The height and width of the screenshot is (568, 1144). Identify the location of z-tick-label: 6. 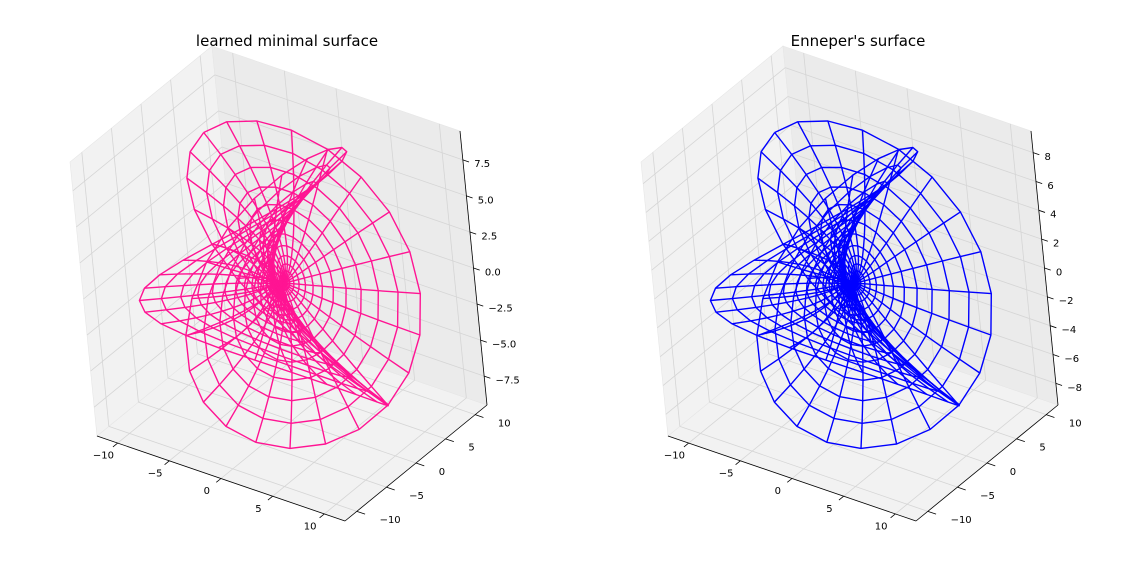
(1050, 186).